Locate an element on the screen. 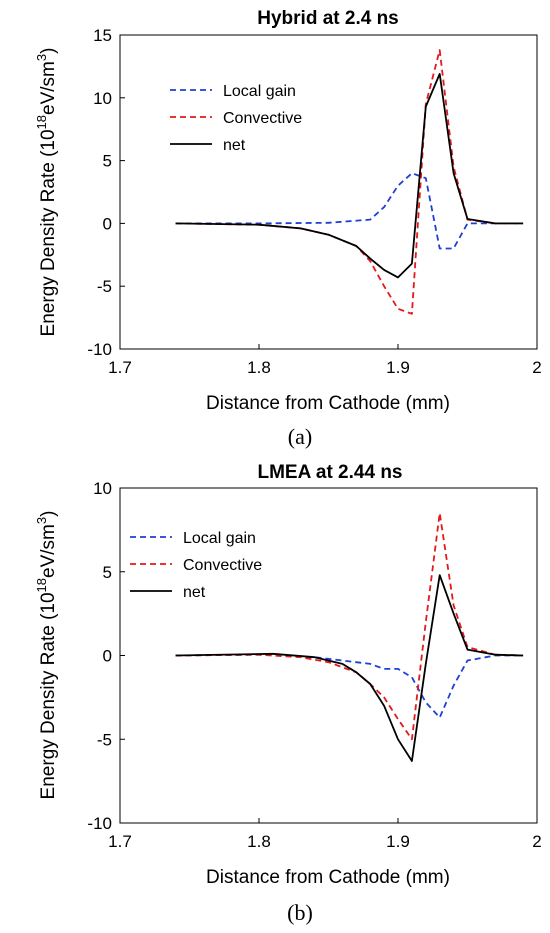 Image resolution: width=550 pixels, height=933 pixels. chart-title-b: LMEA at 2.44 ns is located at coordinates (329, 472).